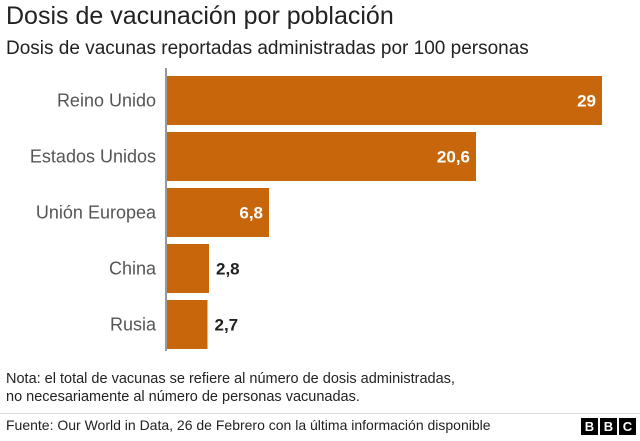 This screenshot has width=640, height=441. What do you see at coordinates (251, 213) in the screenshot?
I see `value-label: 6,8` at bounding box center [251, 213].